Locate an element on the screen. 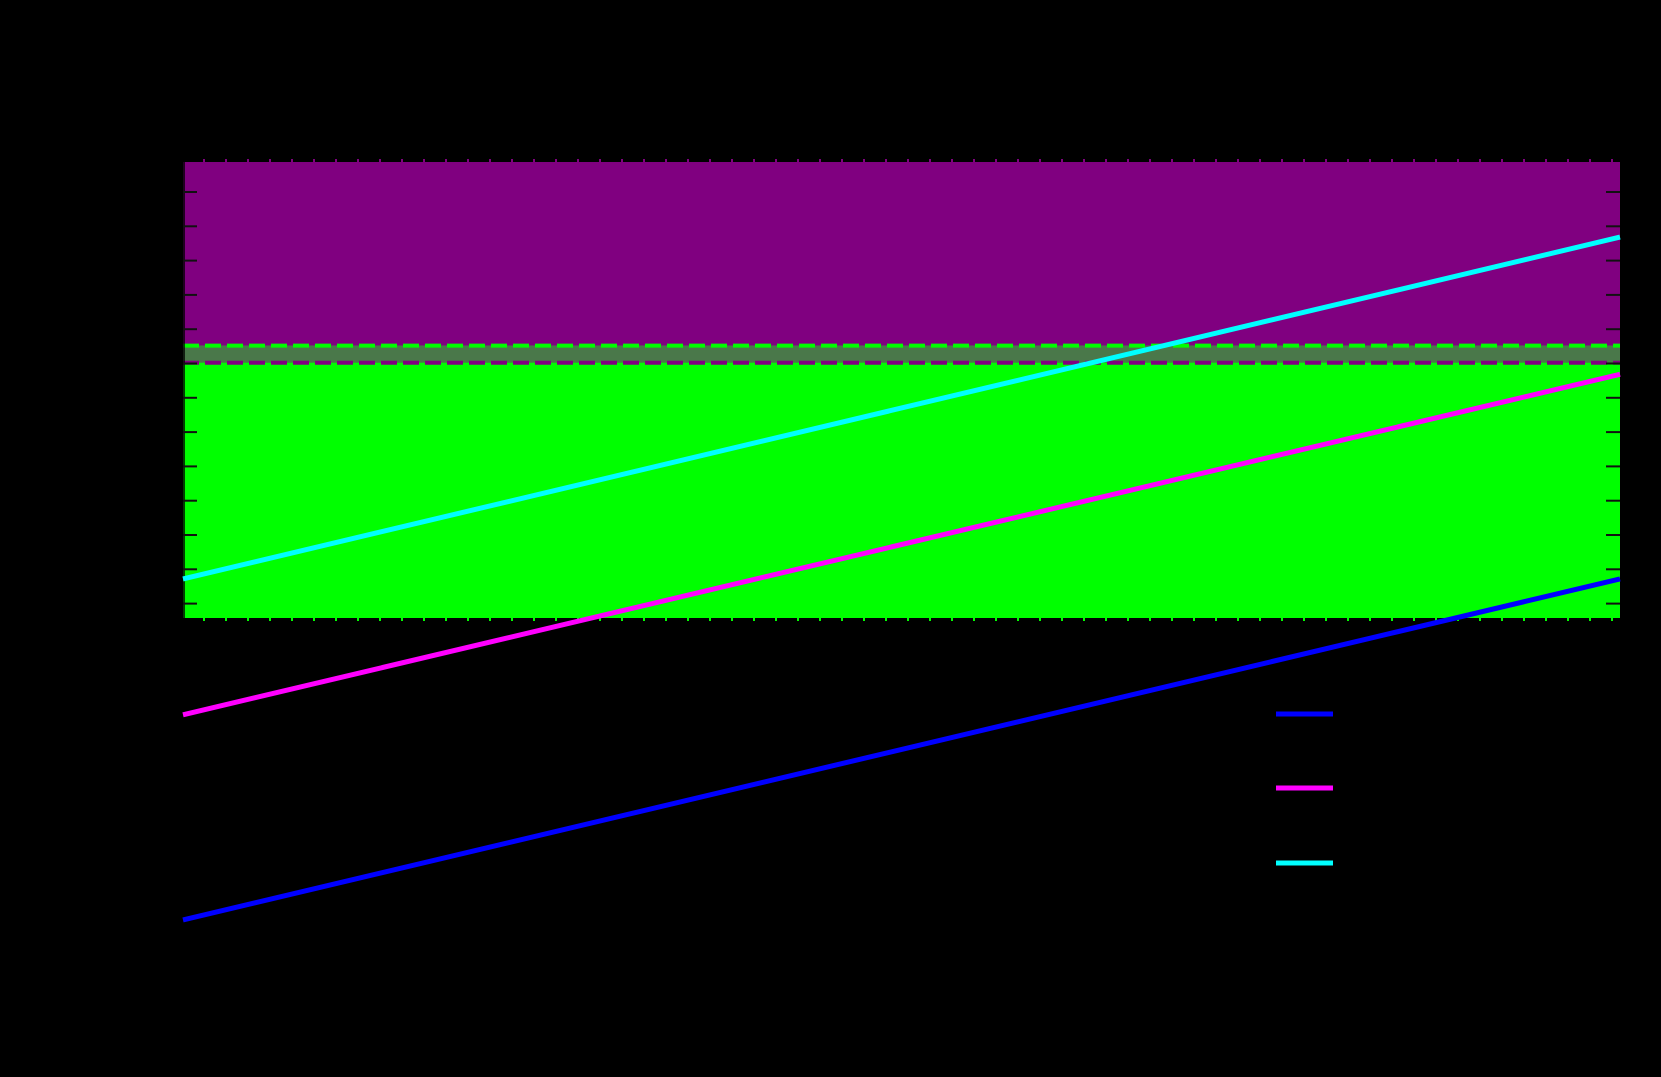  legend is located at coordinates (1304, 788).